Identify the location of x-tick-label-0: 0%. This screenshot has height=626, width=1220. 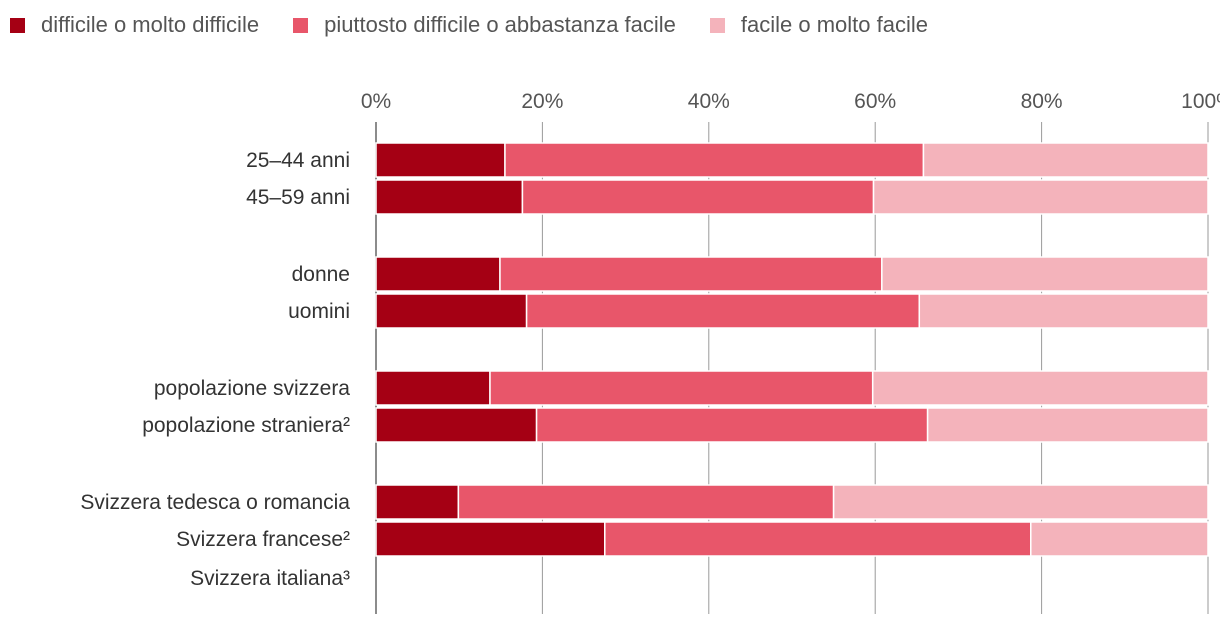
(376, 101).